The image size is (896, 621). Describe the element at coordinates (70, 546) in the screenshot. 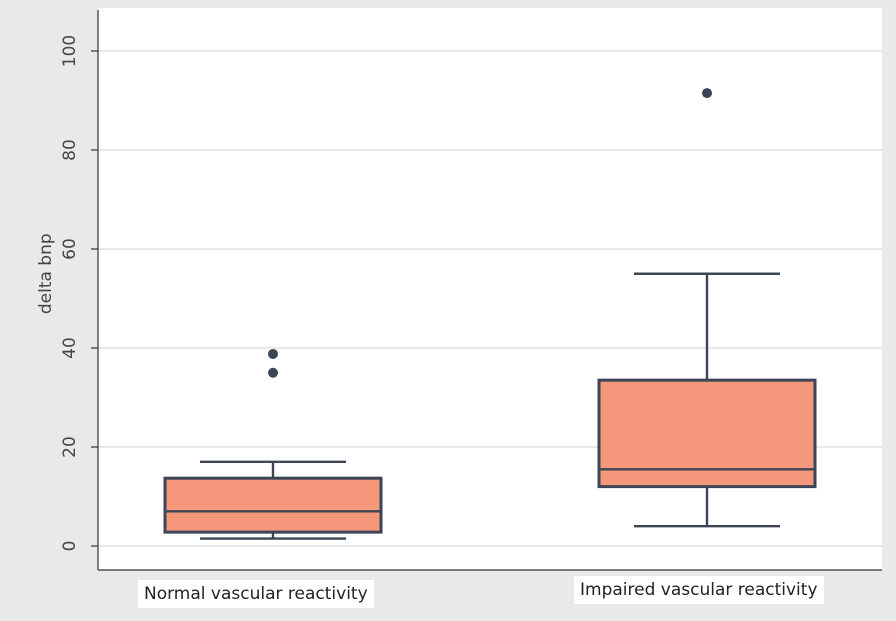

I see `y-tick-label: 0` at that location.